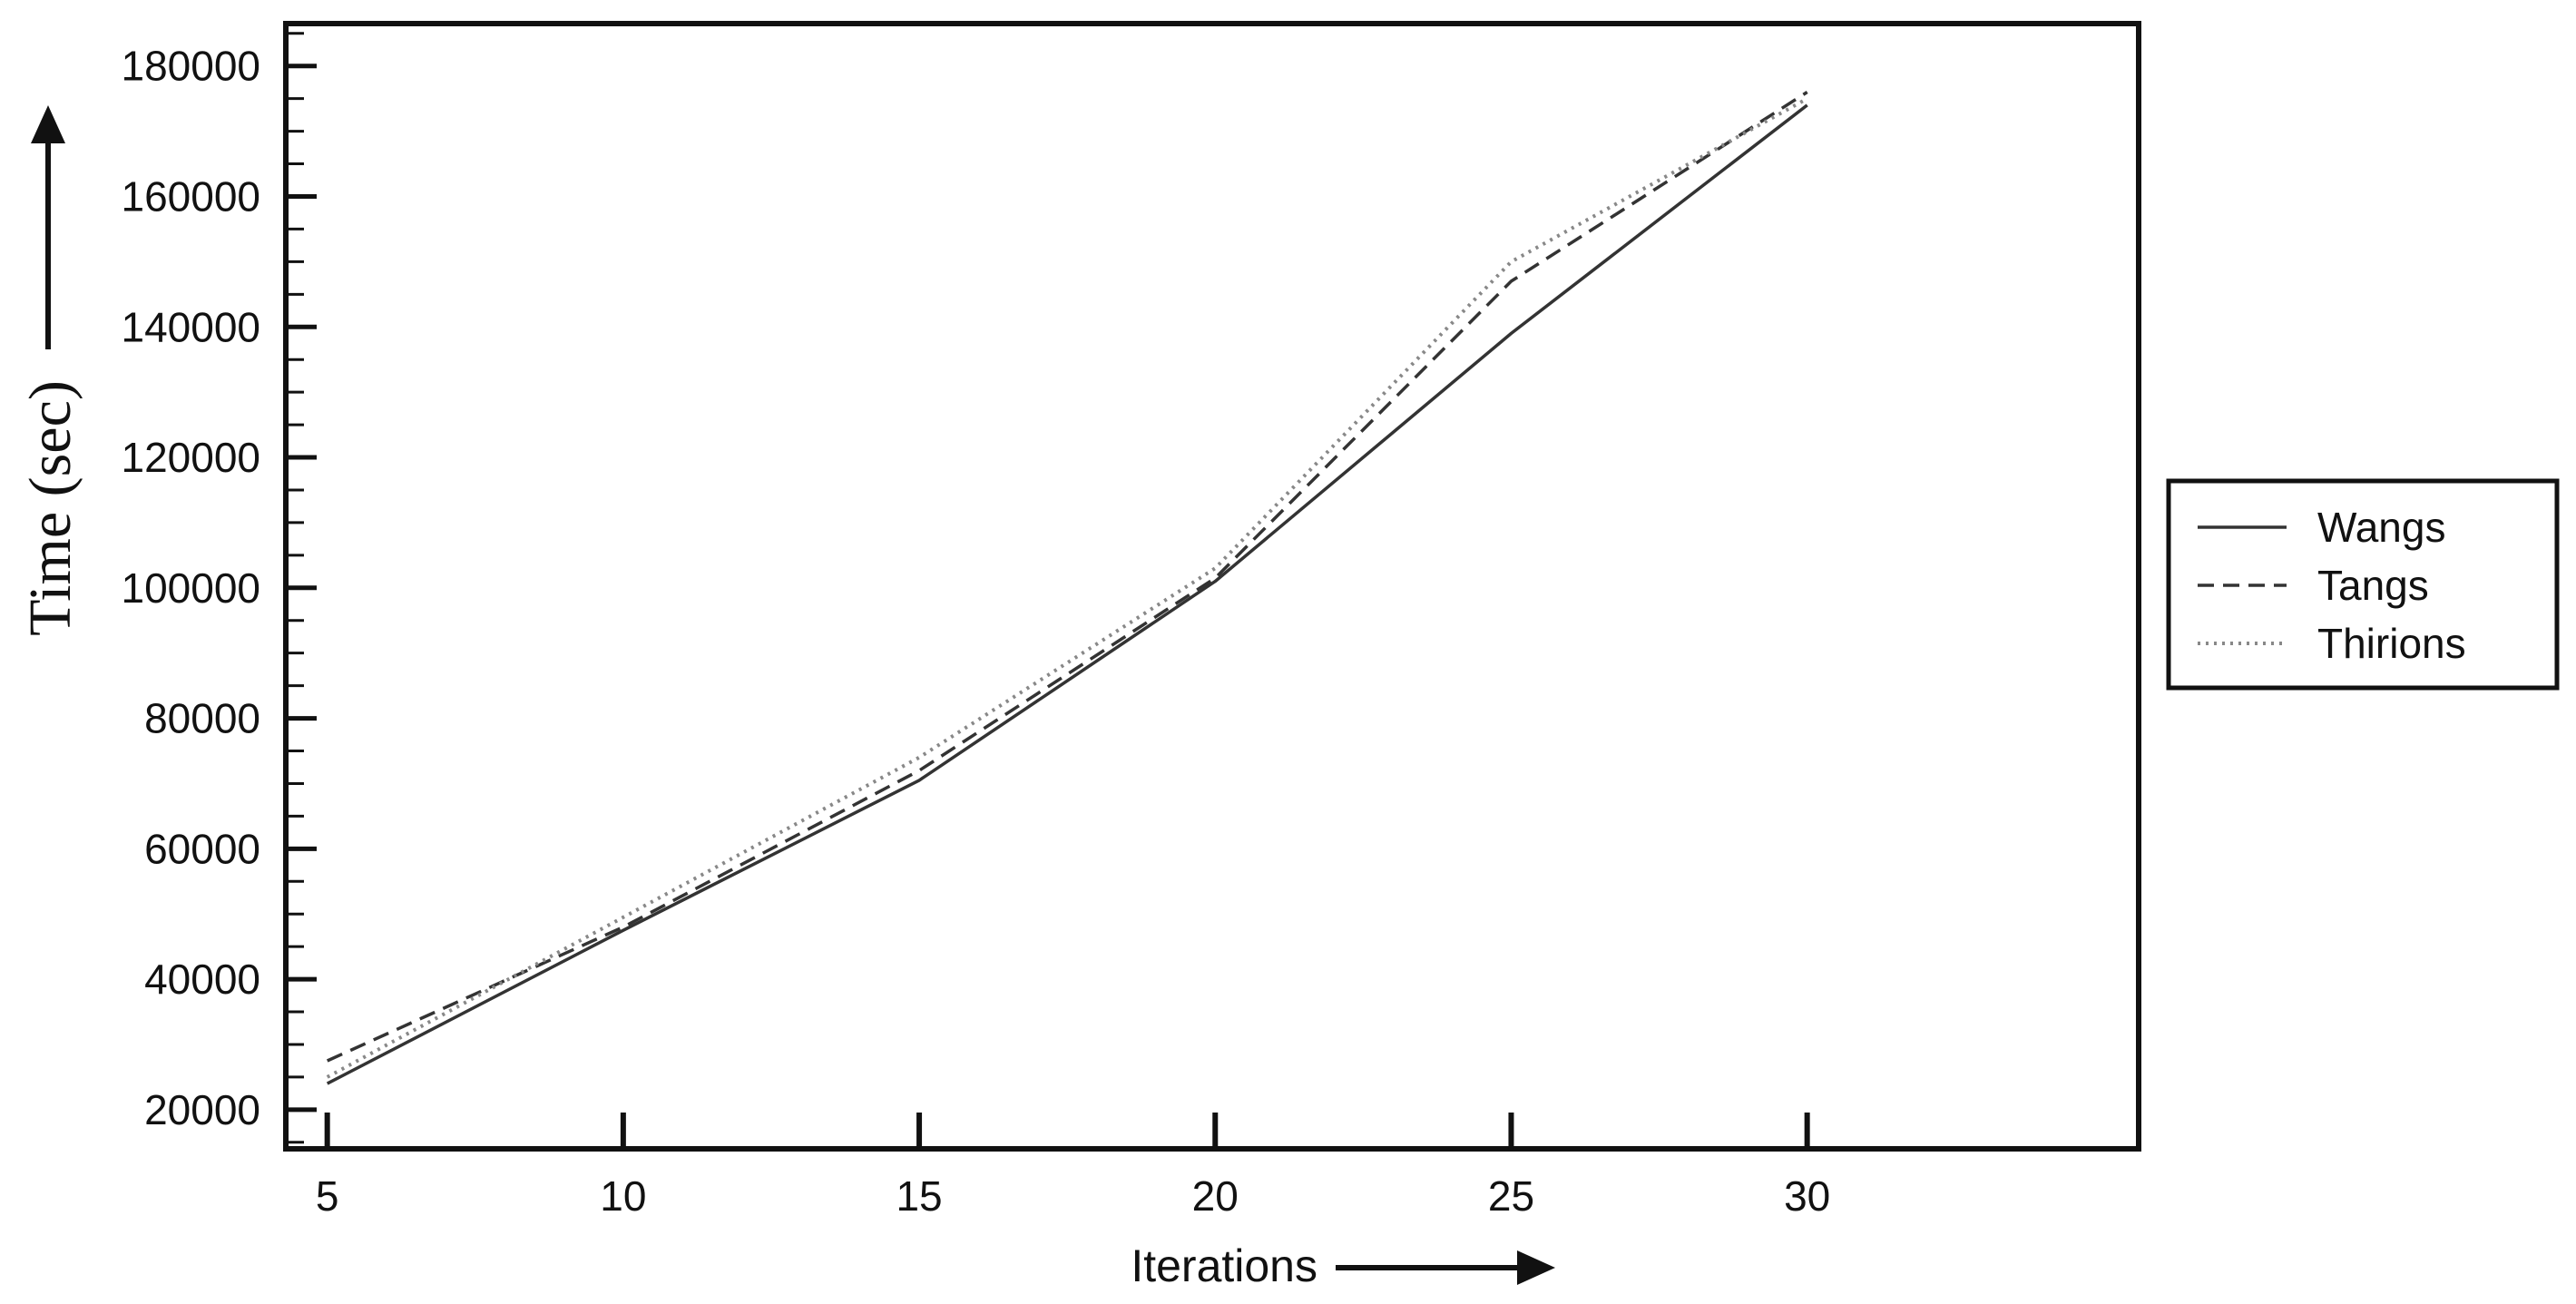 This screenshot has width=2576, height=1304. What do you see at coordinates (327, 1196) in the screenshot?
I see `x-tick-label: 5` at bounding box center [327, 1196].